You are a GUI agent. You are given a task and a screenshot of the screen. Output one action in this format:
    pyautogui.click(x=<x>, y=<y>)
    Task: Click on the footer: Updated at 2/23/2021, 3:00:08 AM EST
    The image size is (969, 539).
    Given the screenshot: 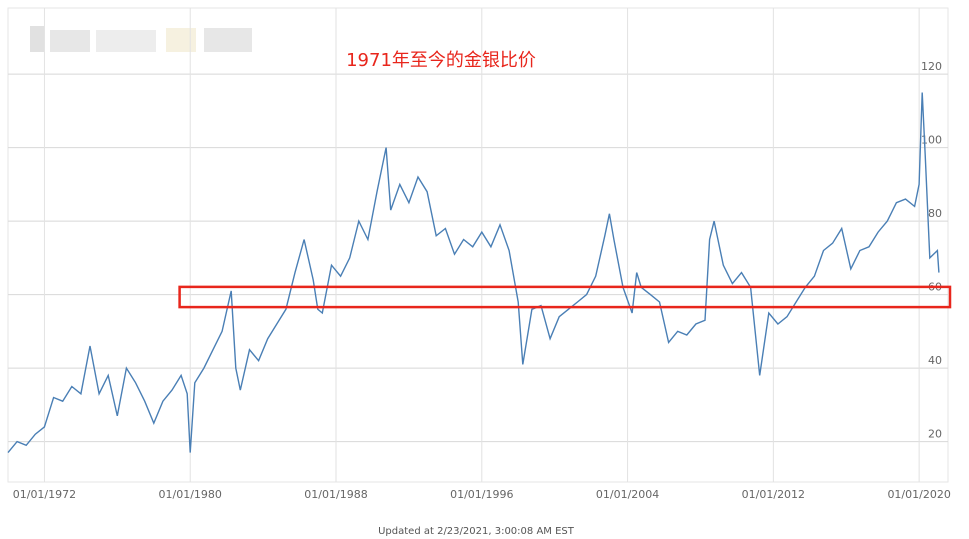 What is the action you would take?
    pyautogui.click(x=476, y=531)
    